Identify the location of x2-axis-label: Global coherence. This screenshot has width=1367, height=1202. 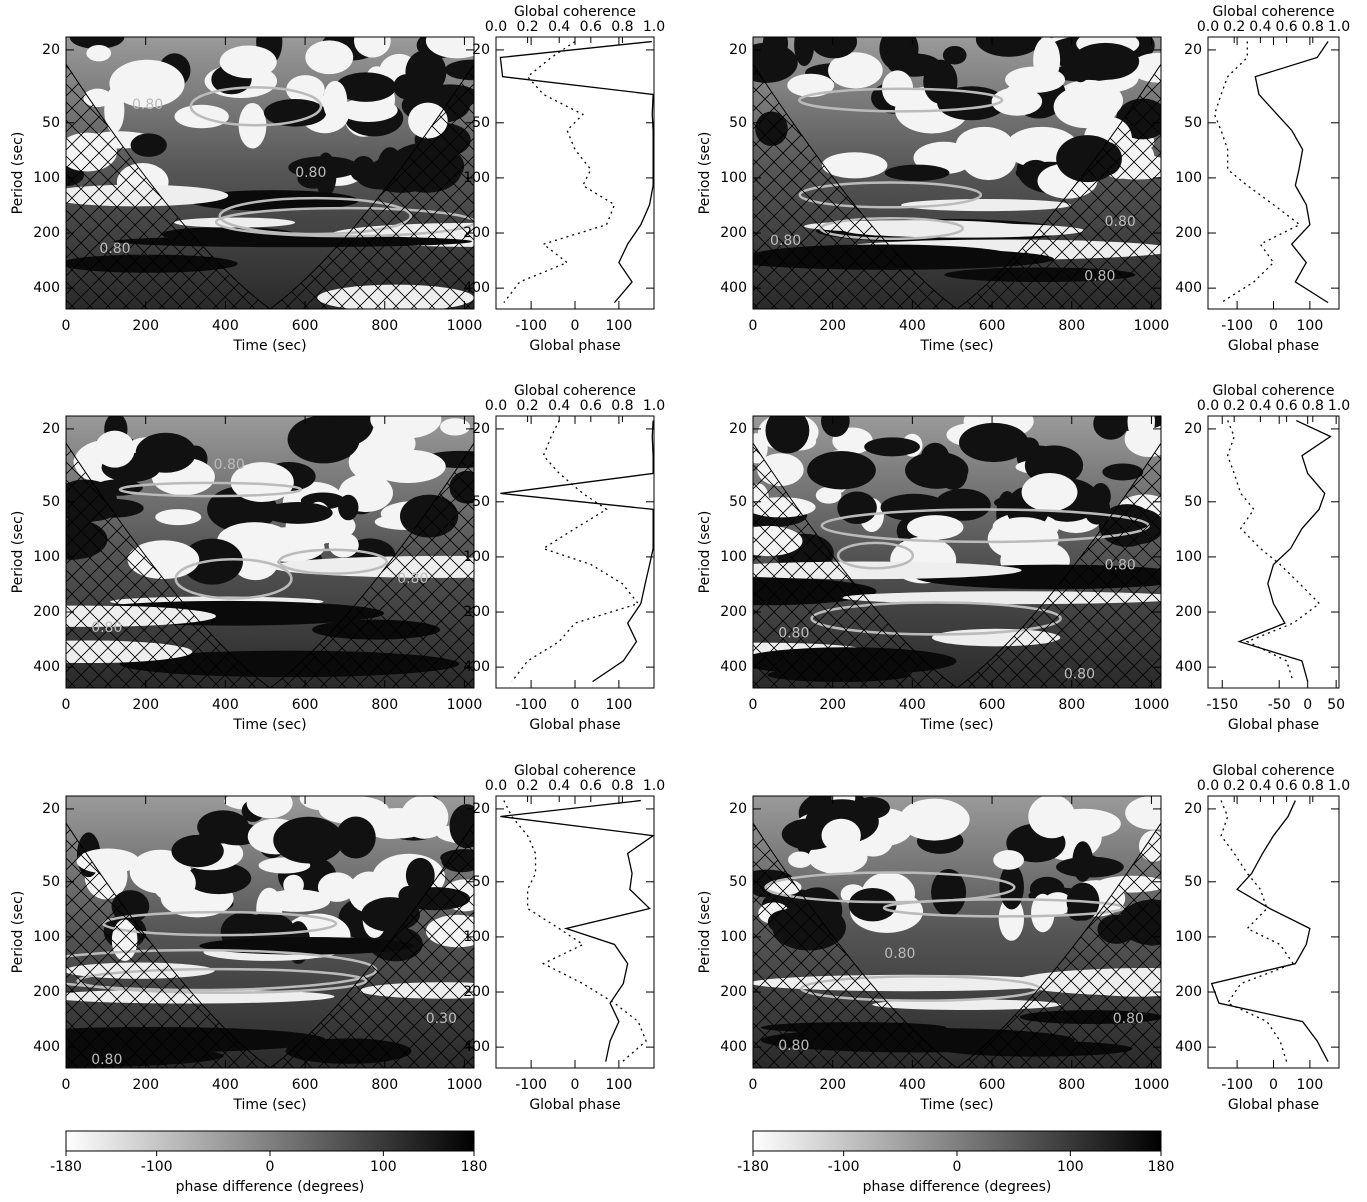
(575, 391).